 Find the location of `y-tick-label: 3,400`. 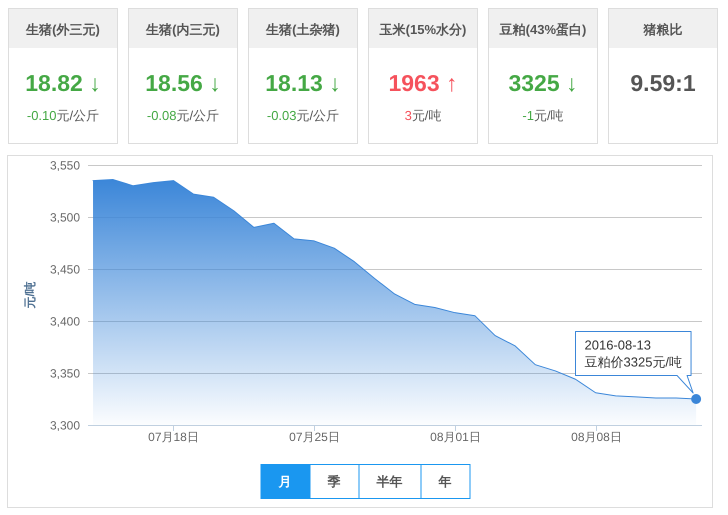

y-tick-label: 3,400 is located at coordinates (65, 321).